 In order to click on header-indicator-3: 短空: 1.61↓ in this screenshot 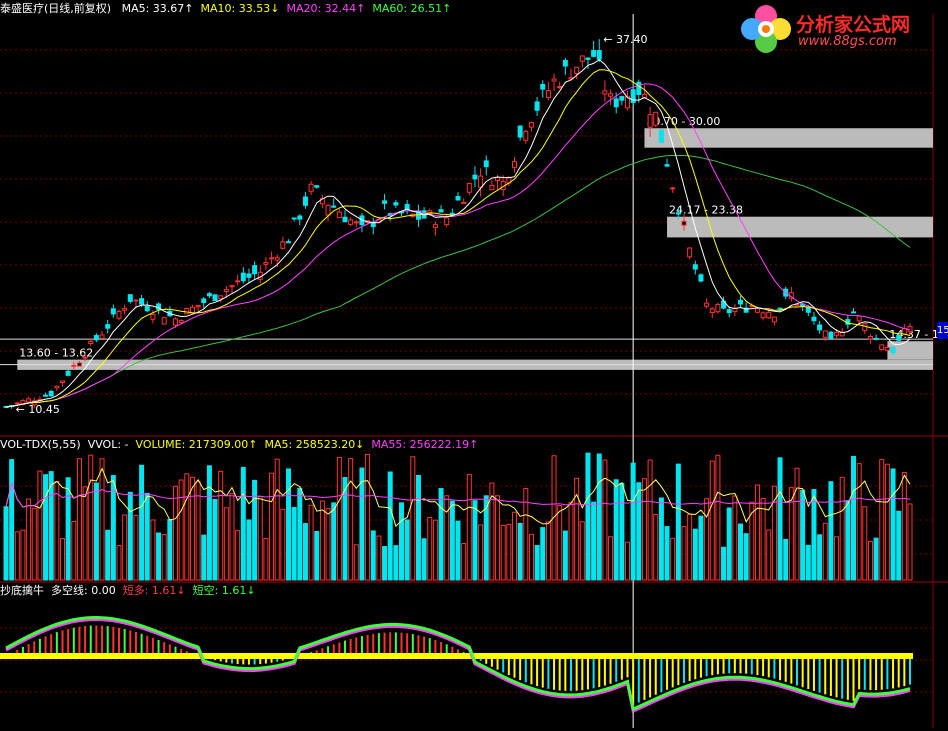, I will do `click(224, 590)`.